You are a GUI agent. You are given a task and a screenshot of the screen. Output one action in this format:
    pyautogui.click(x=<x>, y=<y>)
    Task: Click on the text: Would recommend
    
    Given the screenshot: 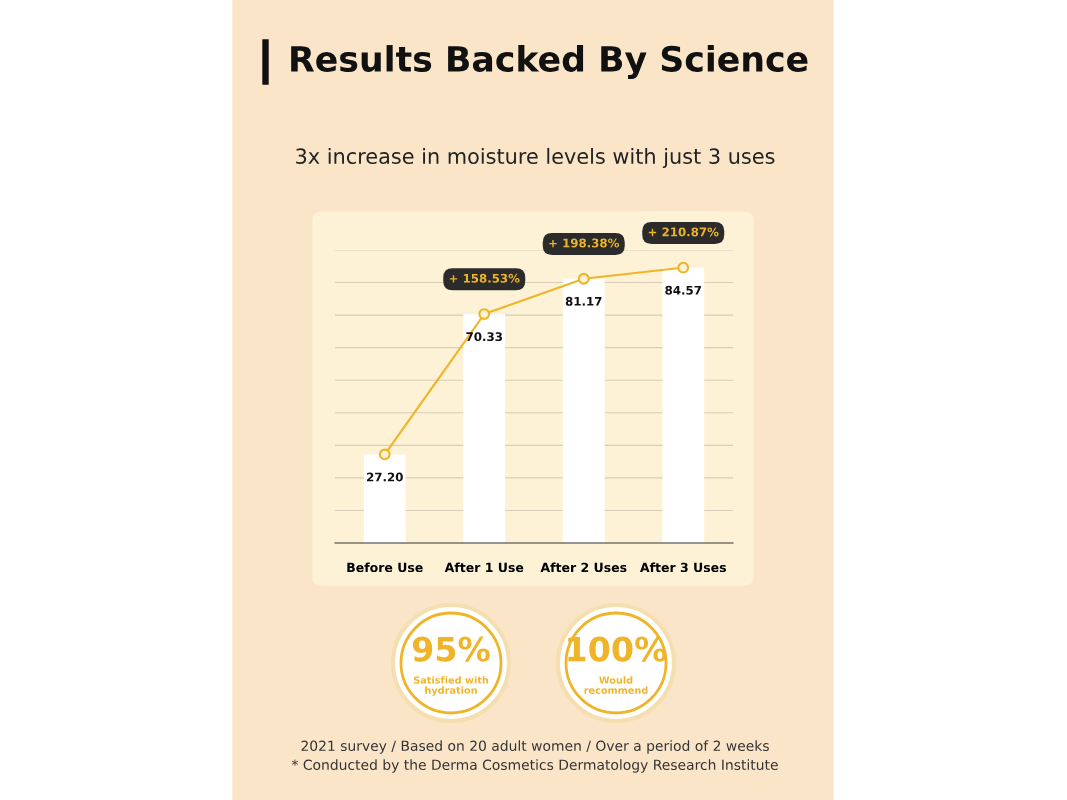 What is the action you would take?
    pyautogui.click(x=616, y=685)
    